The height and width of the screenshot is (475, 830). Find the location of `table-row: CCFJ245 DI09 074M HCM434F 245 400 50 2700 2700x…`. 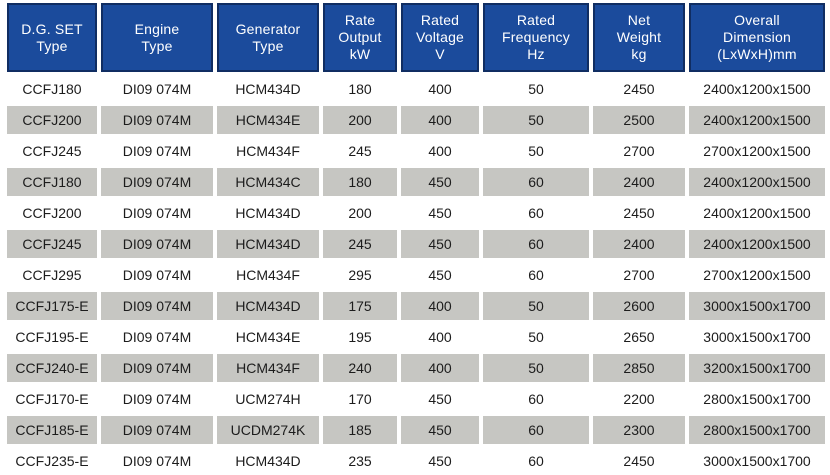

table-row: CCFJ245 DI09 074M HCM434F 245 400 50 2700 2700x… is located at coordinates (416, 151).